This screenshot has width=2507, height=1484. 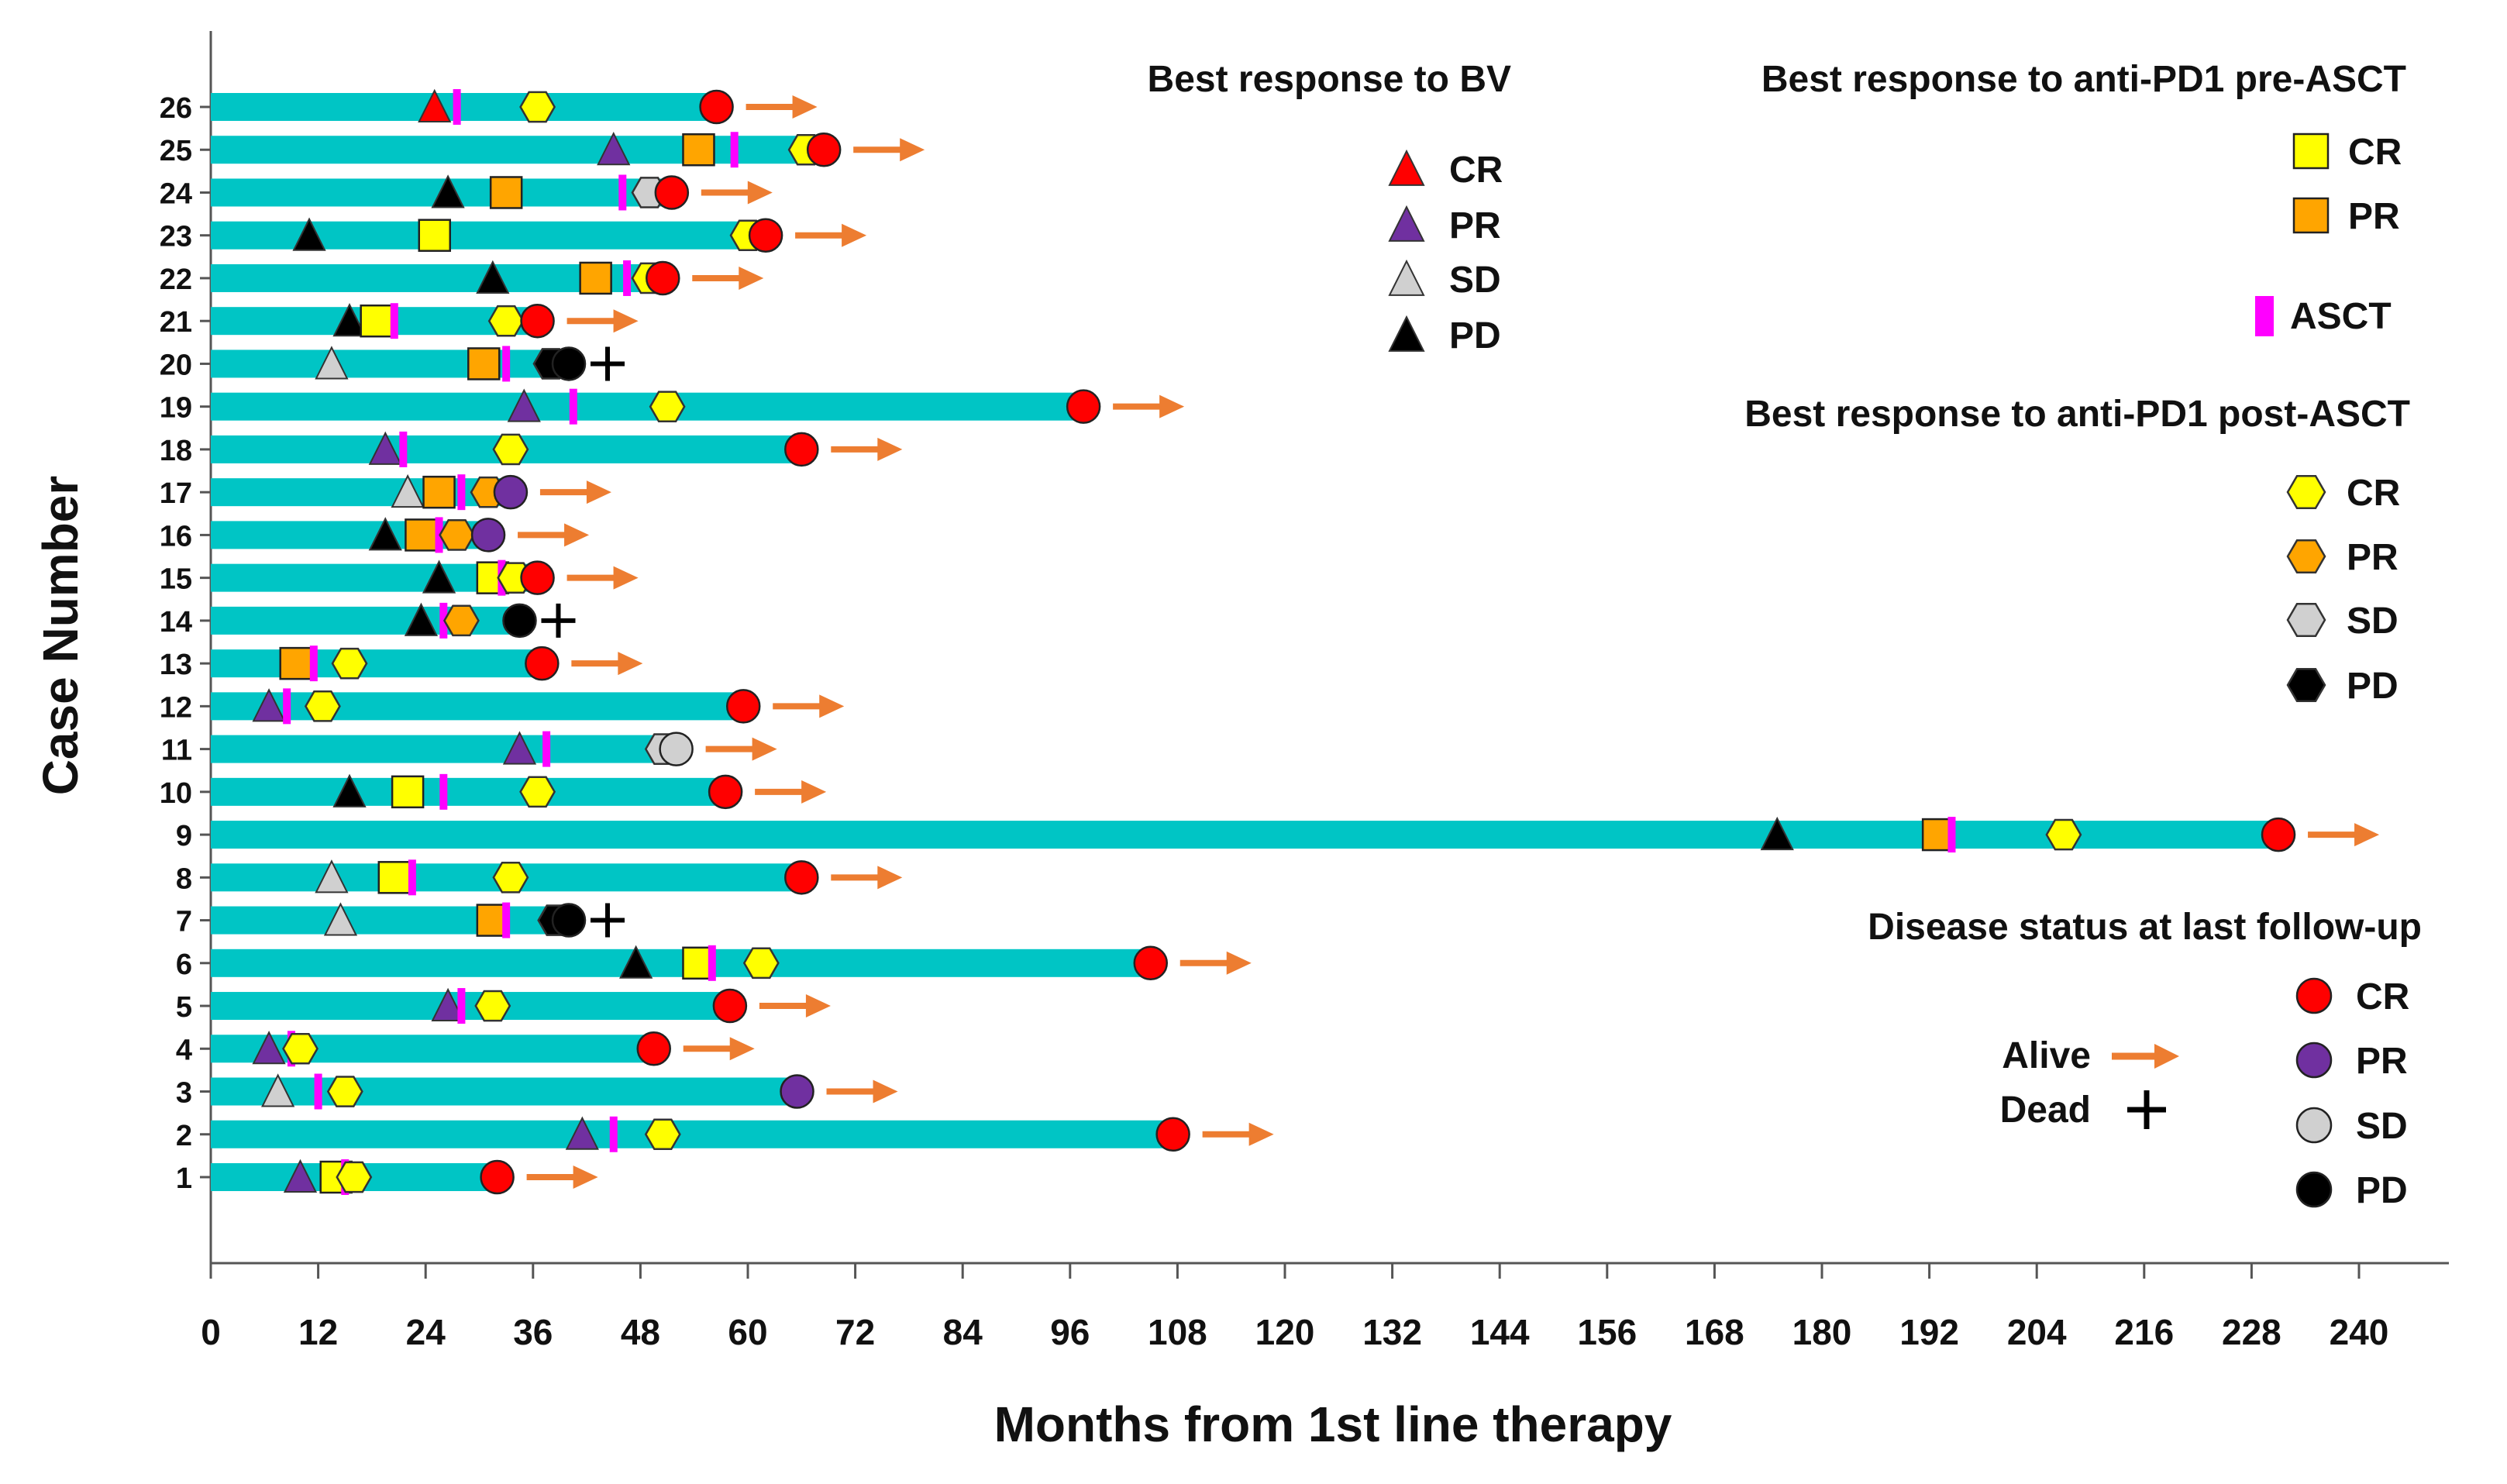 What do you see at coordinates (2343, 590) in the screenshot?
I see `legend-post-asct: CR PR SD PD` at bounding box center [2343, 590].